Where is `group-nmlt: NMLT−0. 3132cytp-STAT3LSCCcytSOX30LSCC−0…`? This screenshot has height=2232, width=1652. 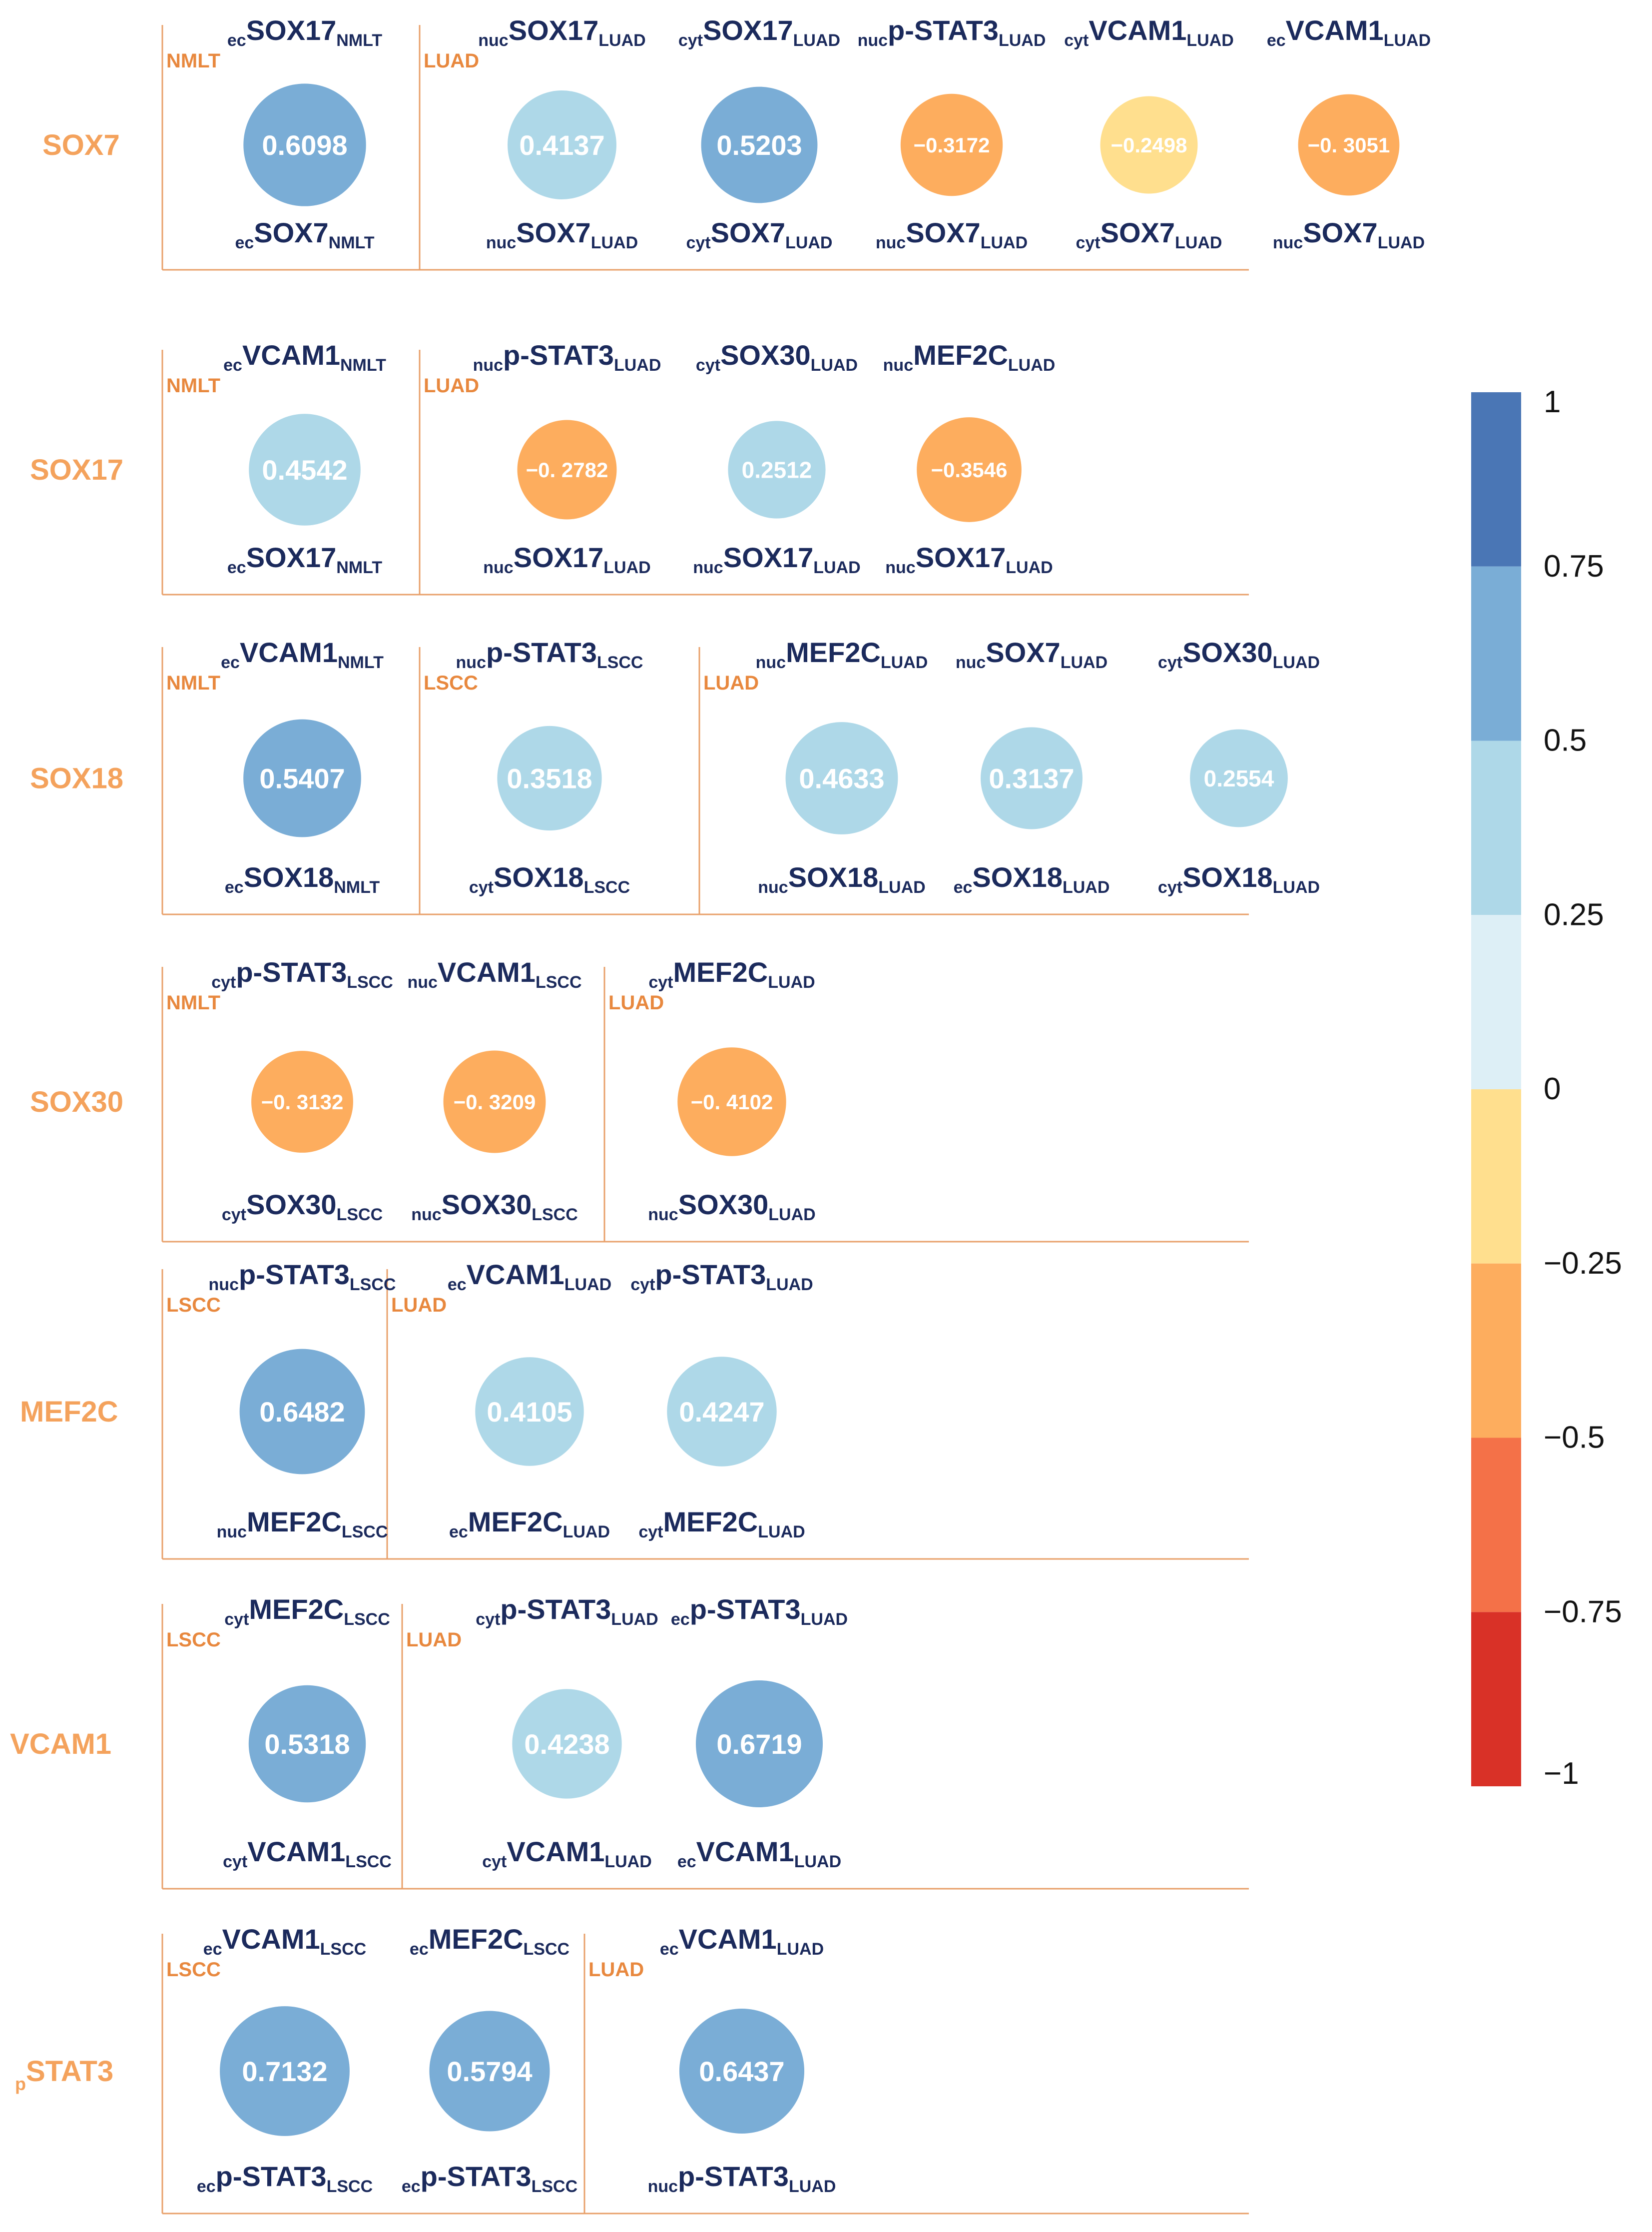
group-nmlt: NMLT−0. 3132cytp-STAT3LSCCcytSOX30LSCC−0… is located at coordinates (374, 1090).